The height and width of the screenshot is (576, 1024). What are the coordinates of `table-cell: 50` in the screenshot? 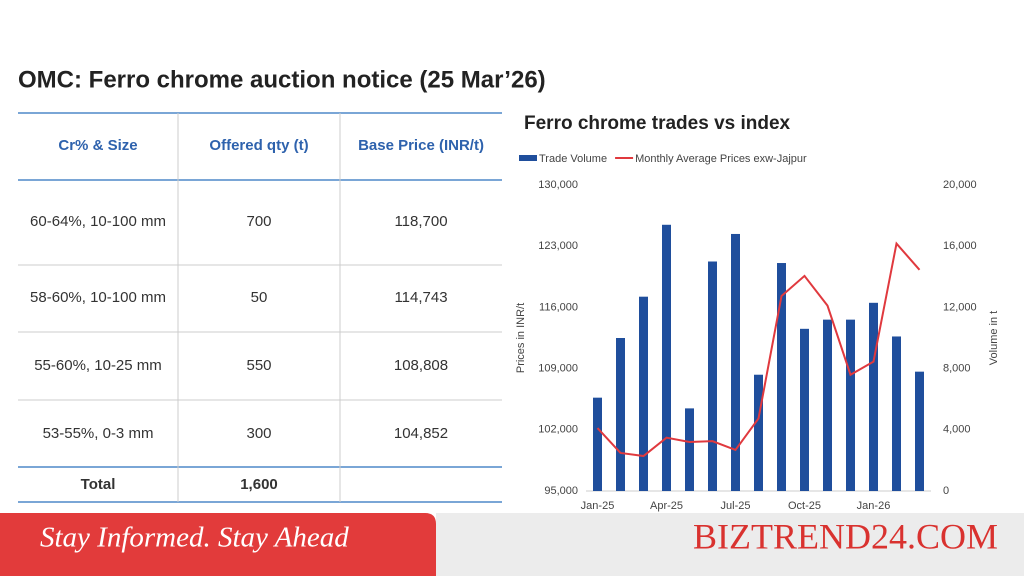 It's located at (259, 297).